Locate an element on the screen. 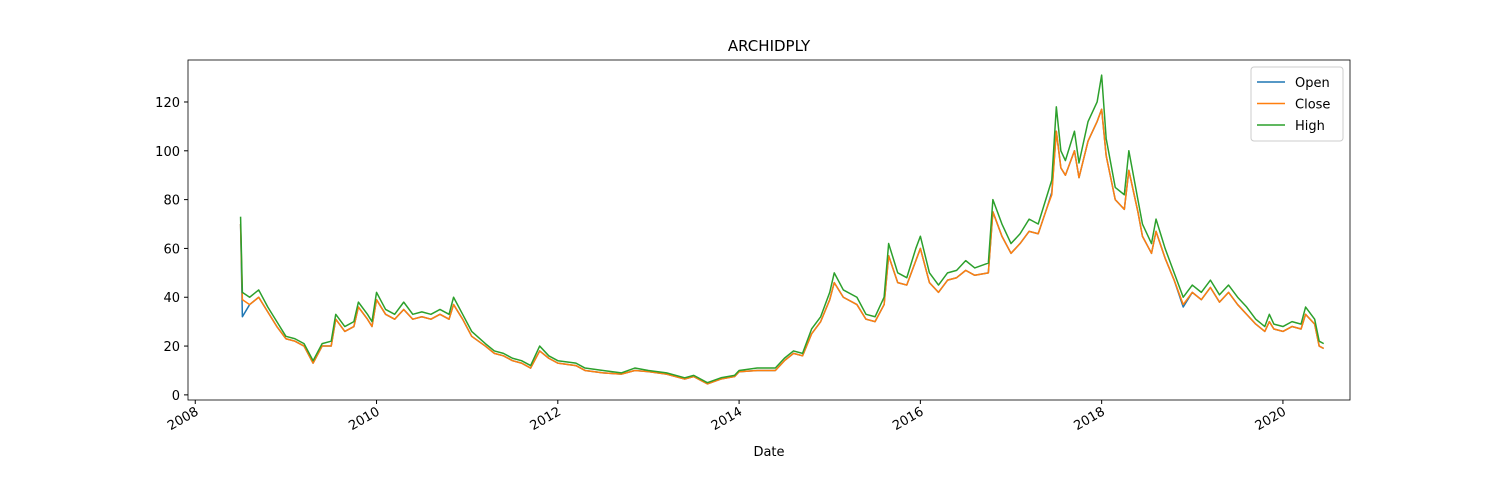  y-tick-label: 80 is located at coordinates (171, 201).